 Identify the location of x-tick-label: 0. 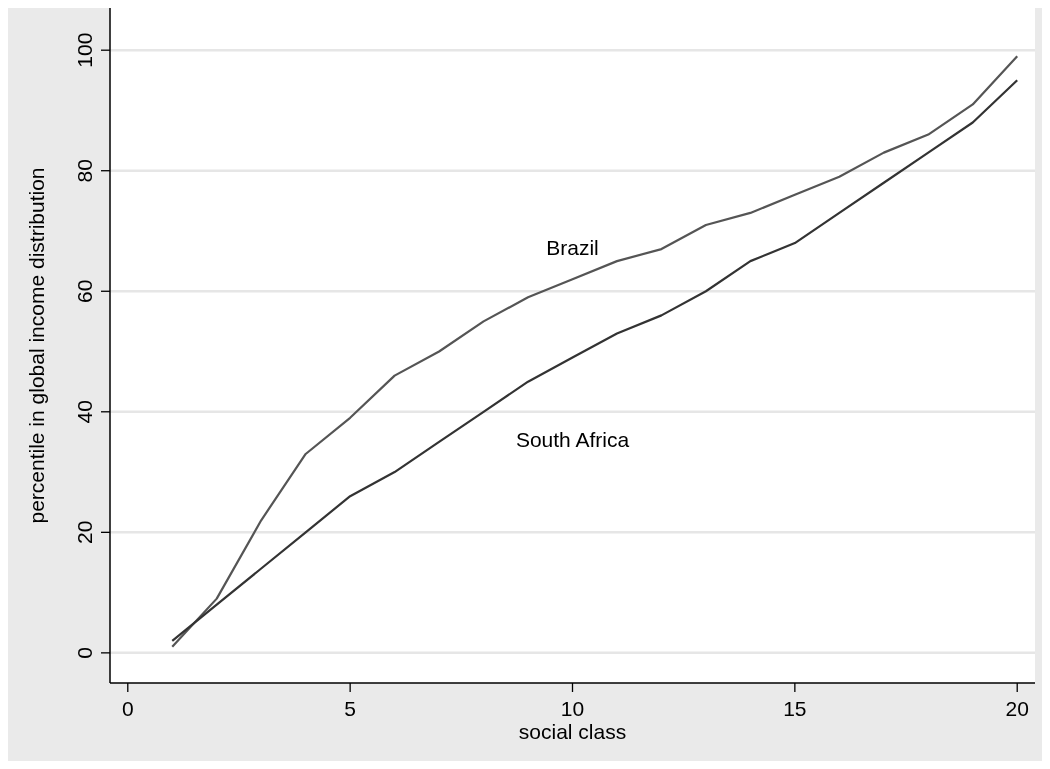
(127, 708).